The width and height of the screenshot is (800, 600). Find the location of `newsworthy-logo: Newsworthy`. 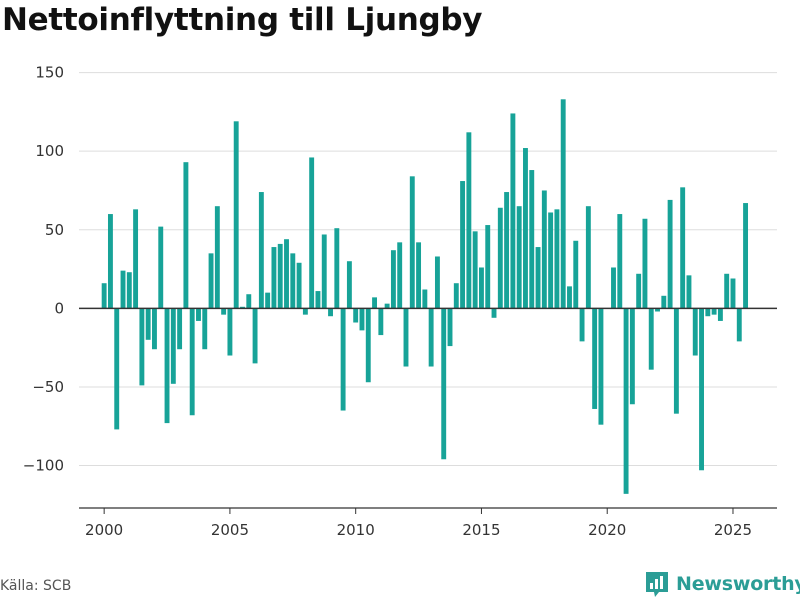

newsworthy-logo: Newsworthy is located at coordinates (722, 584).